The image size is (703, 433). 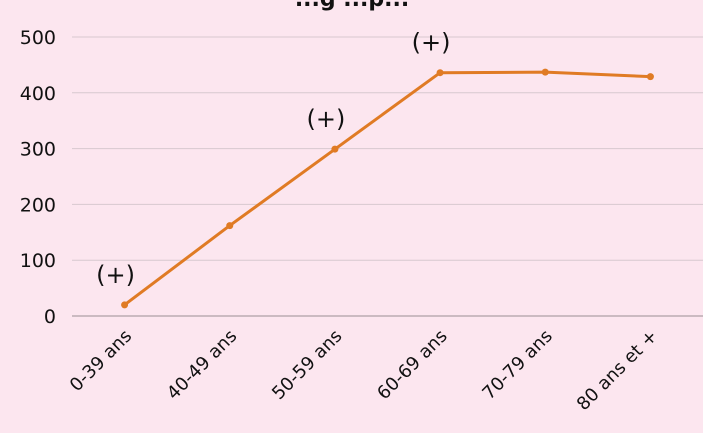 What do you see at coordinates (517, 365) in the screenshot?
I see `x-tick-label: 70-79 ans` at bounding box center [517, 365].